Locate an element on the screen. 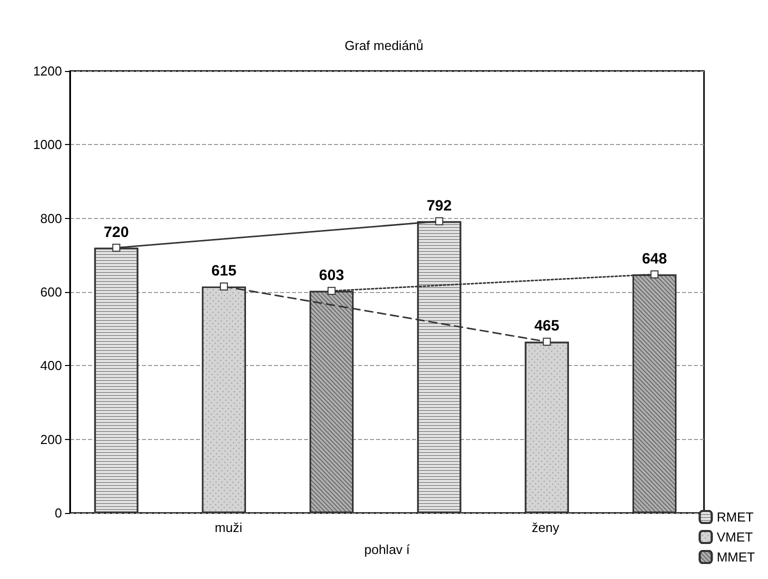 The width and height of the screenshot is (768, 579). chart-title: Graf mediánů is located at coordinates (384, 45).